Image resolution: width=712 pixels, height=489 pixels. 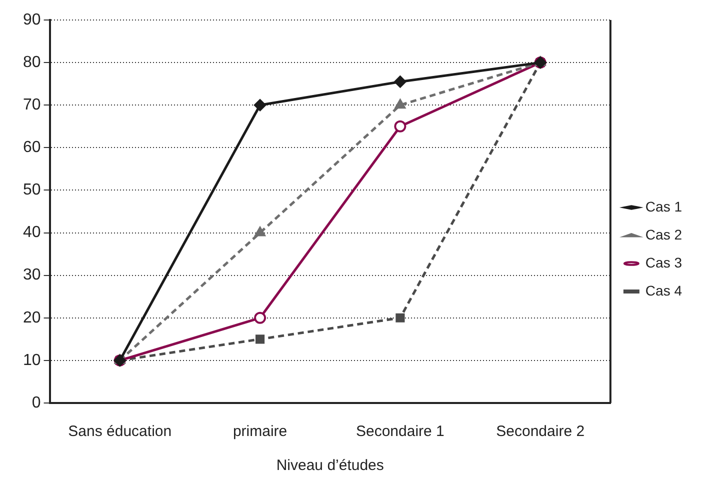 What do you see at coordinates (663, 290) in the screenshot?
I see `legend-label: Cas 4` at bounding box center [663, 290].